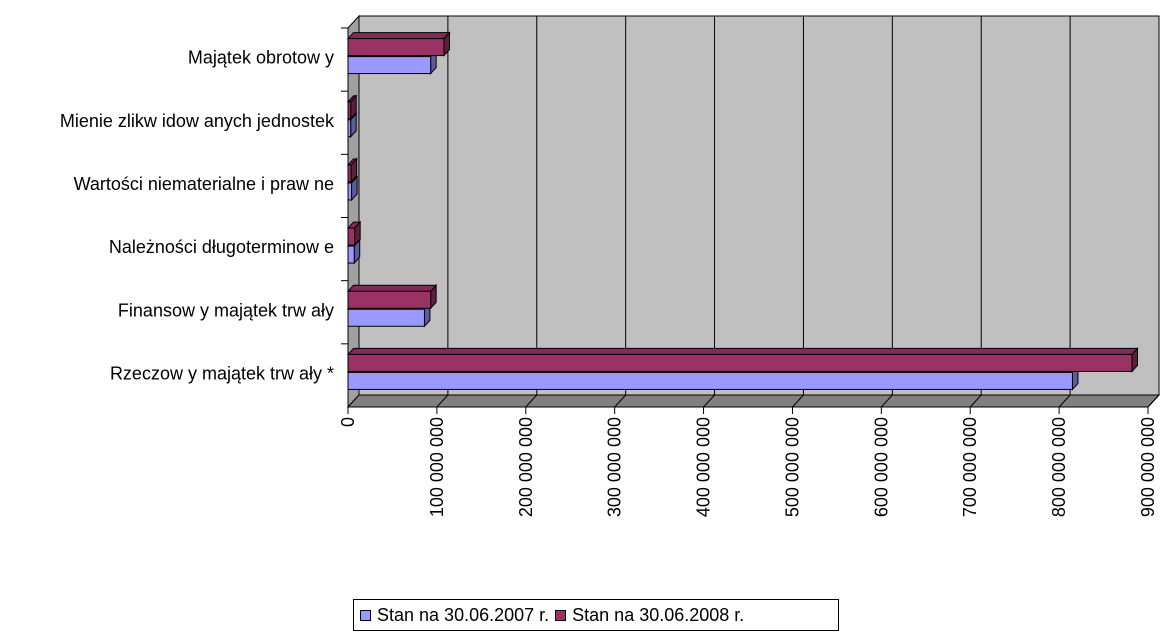 This screenshot has height=633, width=1160. What do you see at coordinates (615, 467) in the screenshot?
I see `x-tick-label: 300 000 000` at bounding box center [615, 467].